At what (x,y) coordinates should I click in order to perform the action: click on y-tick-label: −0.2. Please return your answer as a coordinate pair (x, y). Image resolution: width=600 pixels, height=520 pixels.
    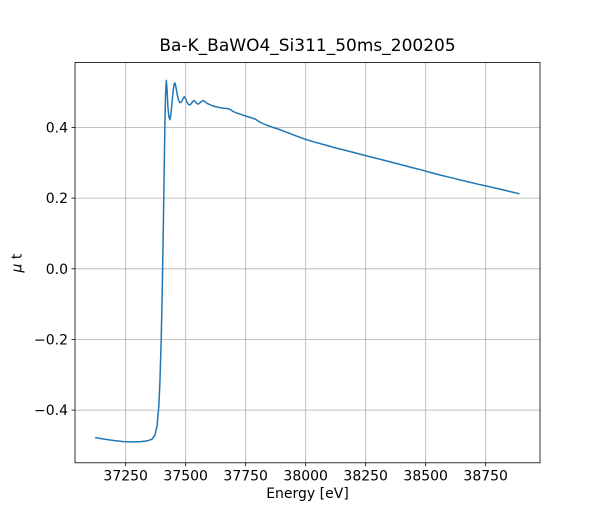
    Looking at the image, I should click on (51, 341).